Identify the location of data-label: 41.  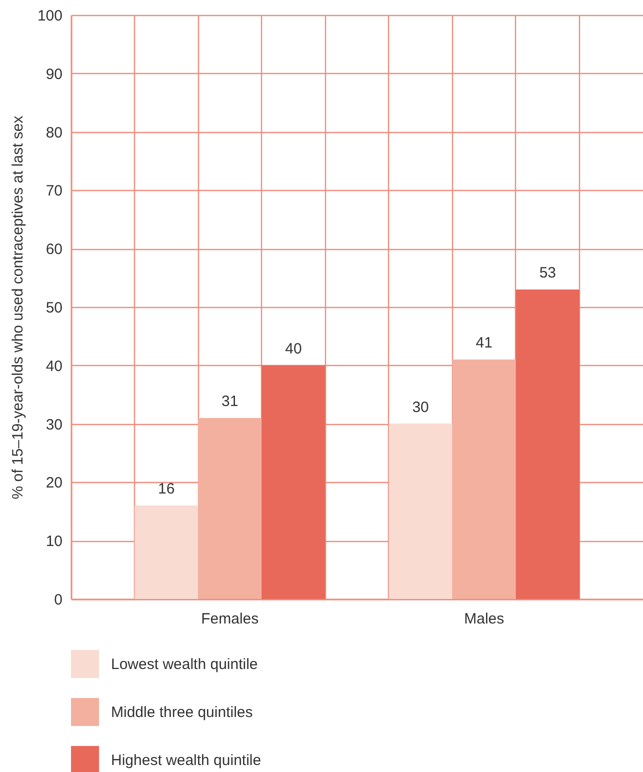
(484, 343).